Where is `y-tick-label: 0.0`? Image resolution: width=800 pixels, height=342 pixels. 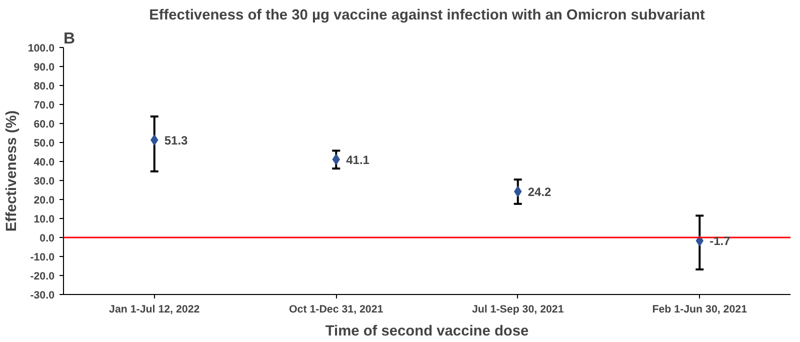 y-tick-label: 0.0 is located at coordinates (47, 238).